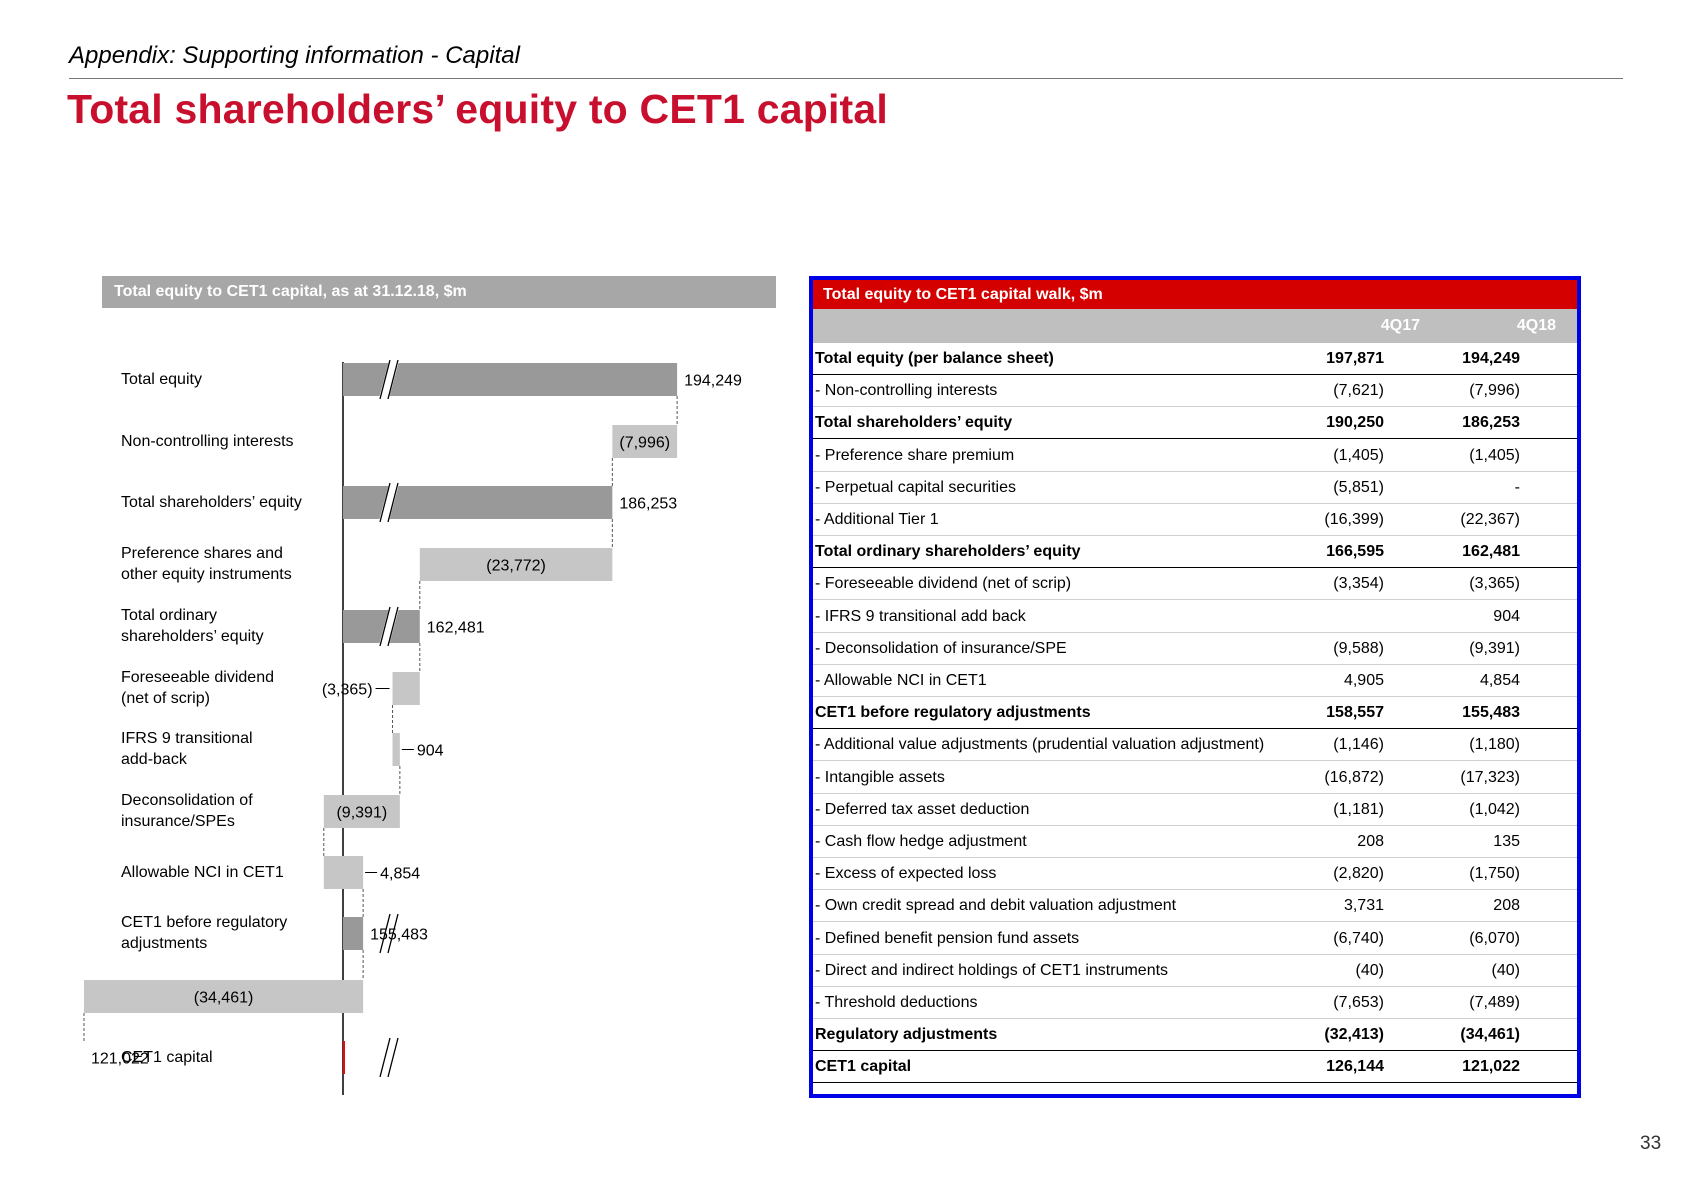 The height and width of the screenshot is (1191, 1684). I want to click on table-row-label: Regulatory adjustments, so click(906, 1035).